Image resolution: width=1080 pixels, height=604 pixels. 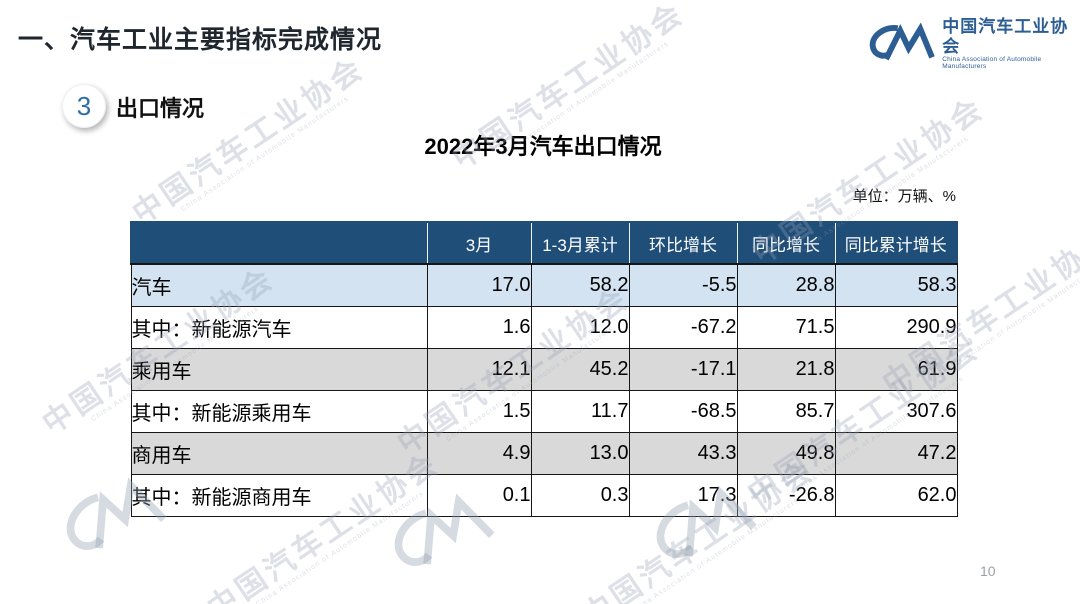 What do you see at coordinates (786, 453) in the screenshot?
I see `value-cell: 49.8` at bounding box center [786, 453].